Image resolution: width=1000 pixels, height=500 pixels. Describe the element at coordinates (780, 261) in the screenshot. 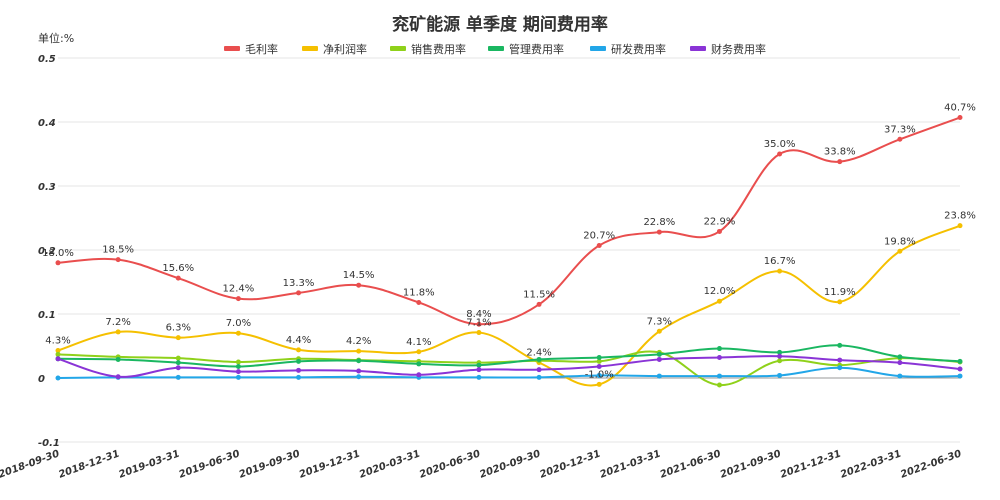

I see `data-label: 16.7%` at that location.